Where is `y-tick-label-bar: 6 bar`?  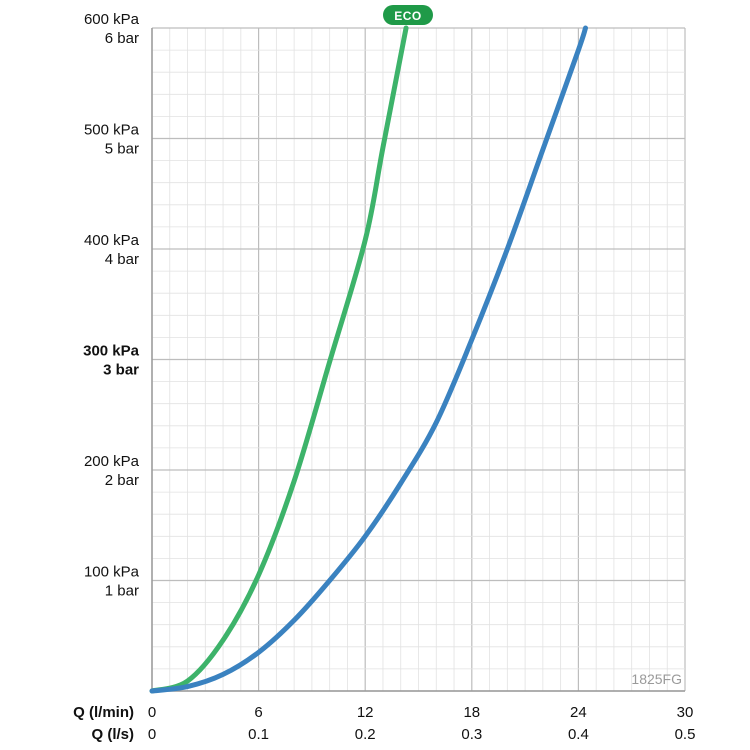
y-tick-label-bar: 6 bar is located at coordinates (122, 38).